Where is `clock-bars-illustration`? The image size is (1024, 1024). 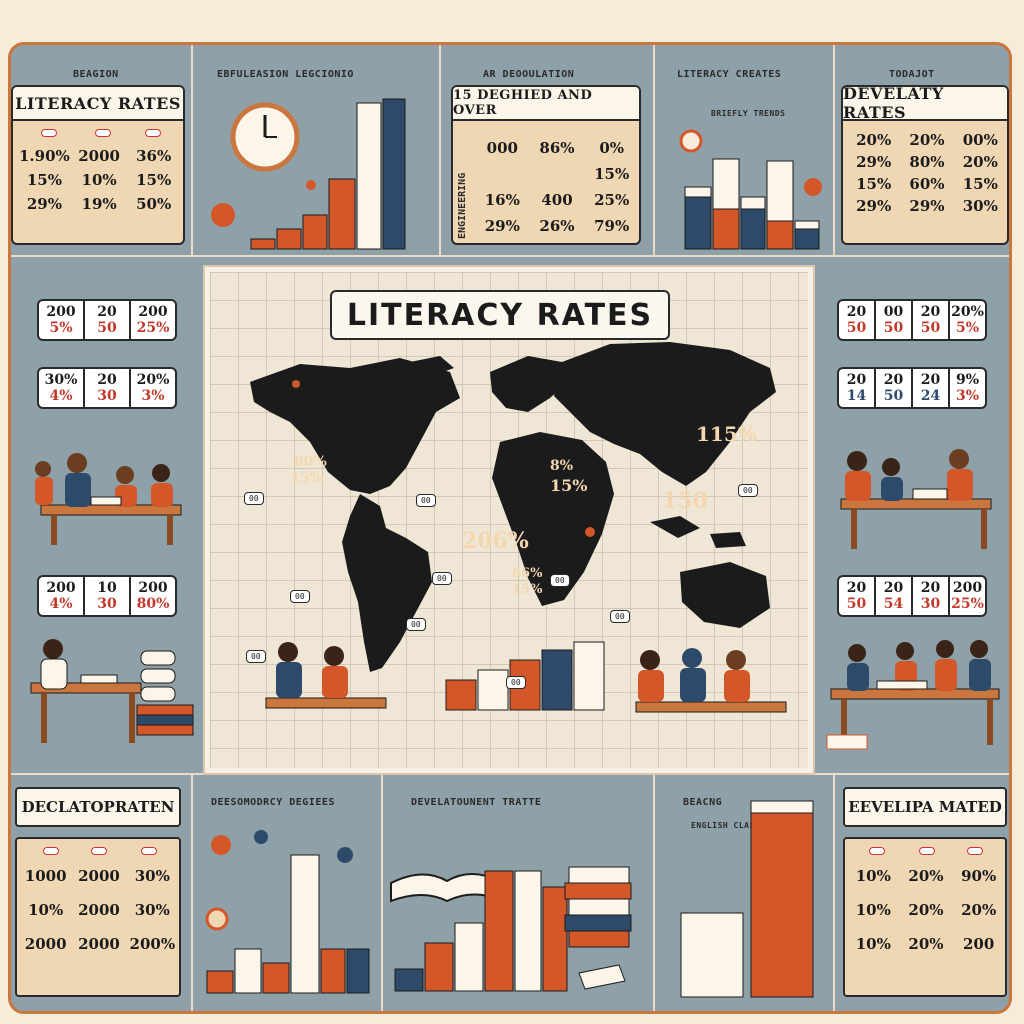 clock-bars-illustration is located at coordinates (308, 174).